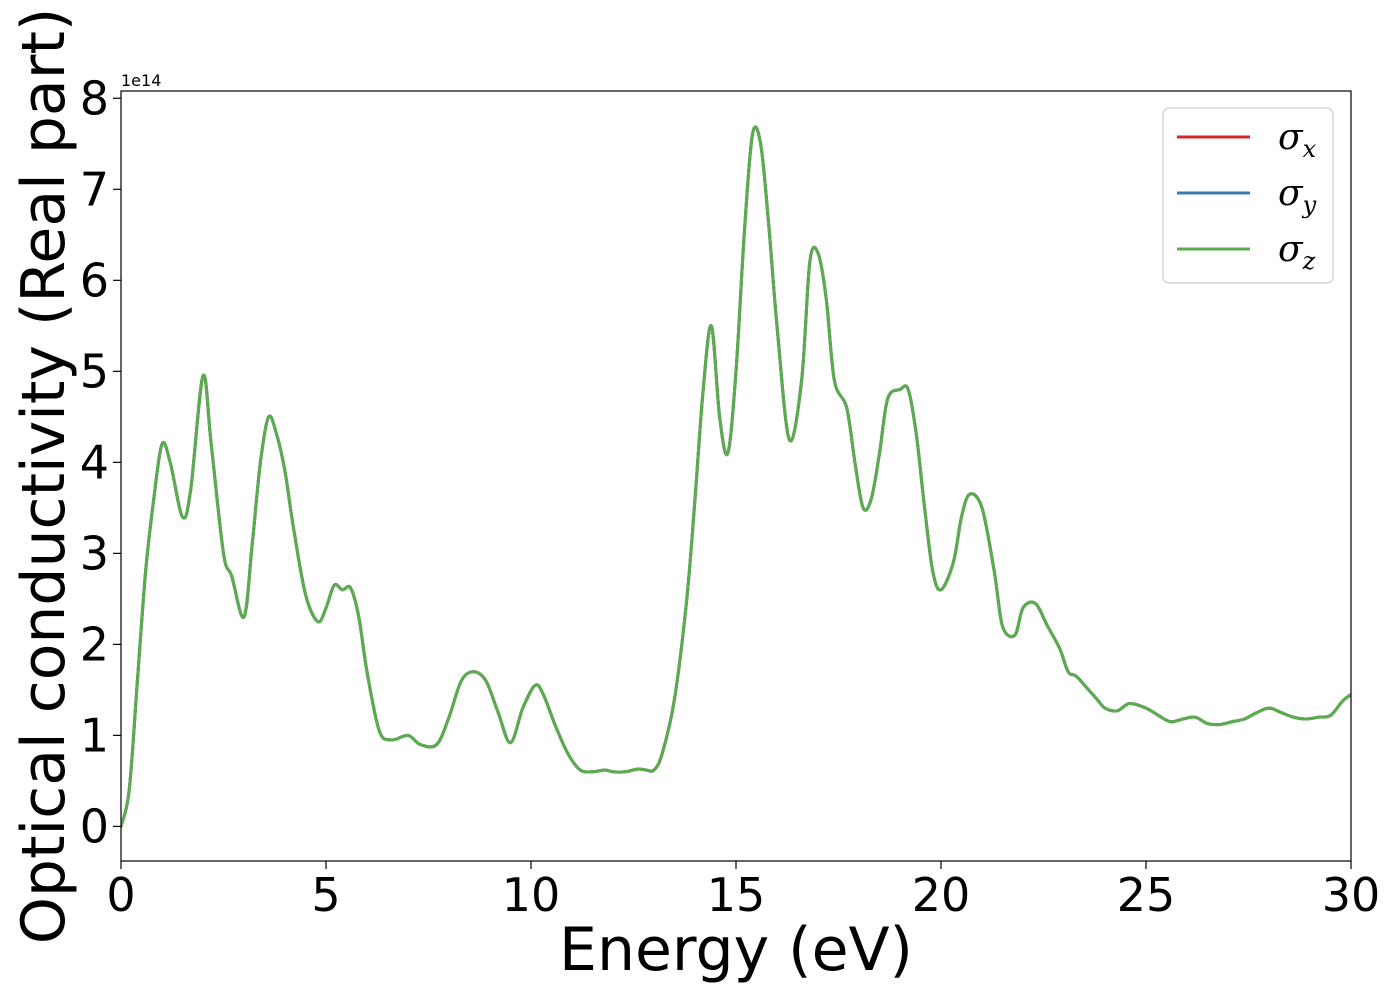 Image resolution: width=1400 pixels, height=1000 pixels. Describe the element at coordinates (1146, 895) in the screenshot. I see `x-tick-label: 25` at that location.